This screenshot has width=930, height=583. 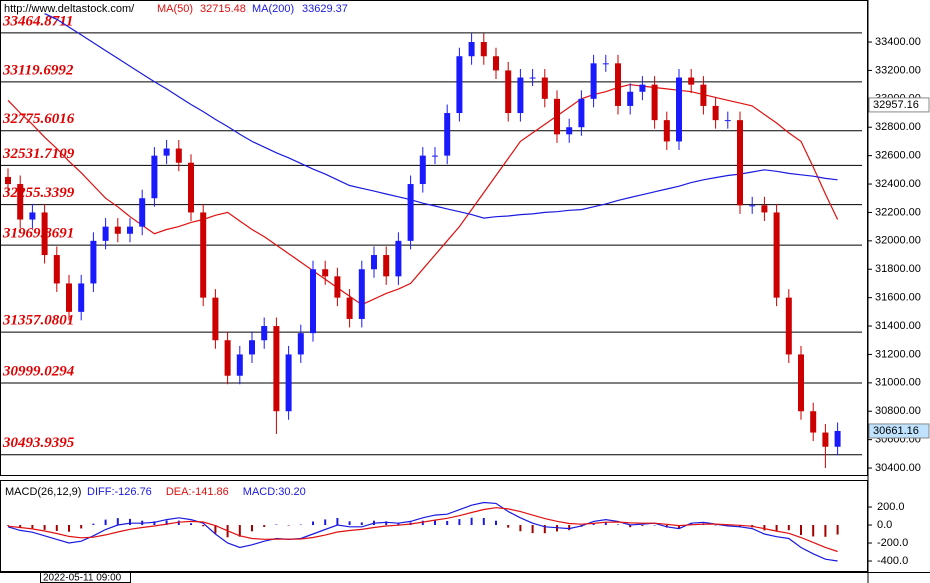 I want to click on y-tick-label: 33400.00, so click(x=898, y=42).